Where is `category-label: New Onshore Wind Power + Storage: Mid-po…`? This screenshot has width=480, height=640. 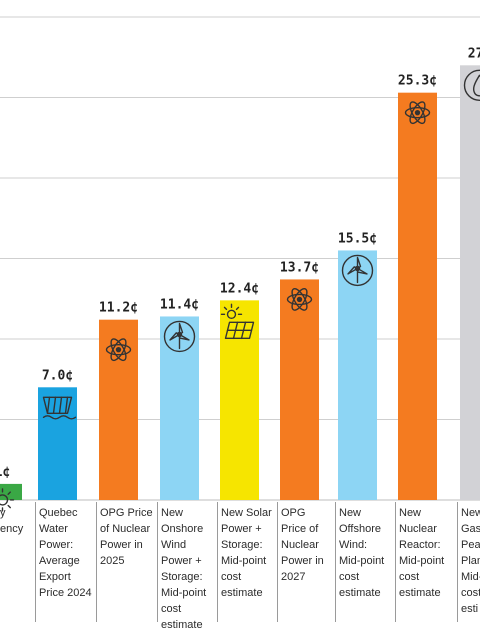
category-label: New Onshore Wind Power + Storage: Mid-po… is located at coordinates (184, 569).